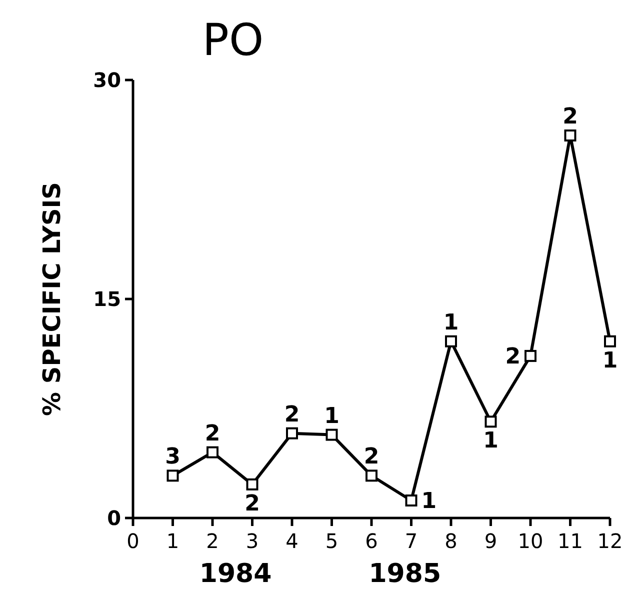 This screenshot has width=633, height=602. Describe the element at coordinates (107, 80) in the screenshot. I see `y-tick-label: 30` at that location.